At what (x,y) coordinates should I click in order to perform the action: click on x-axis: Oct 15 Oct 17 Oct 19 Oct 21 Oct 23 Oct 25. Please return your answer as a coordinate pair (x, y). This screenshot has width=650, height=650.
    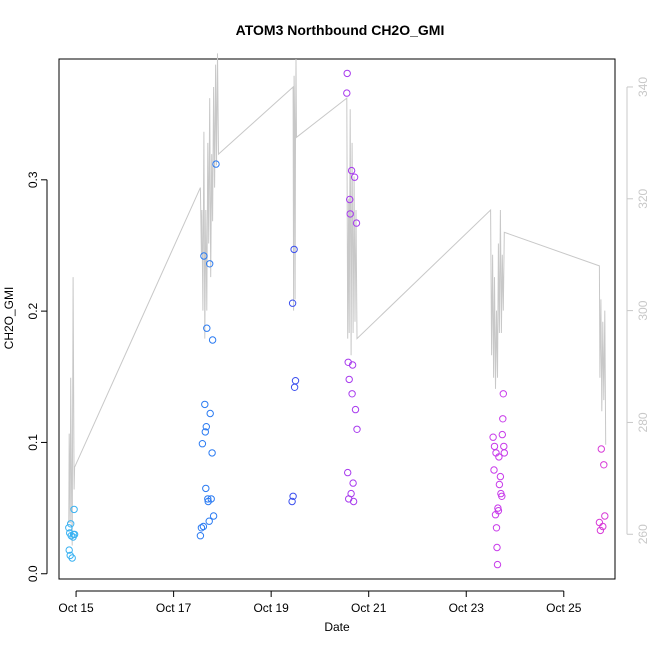
    Looking at the image, I should click on (320, 602).